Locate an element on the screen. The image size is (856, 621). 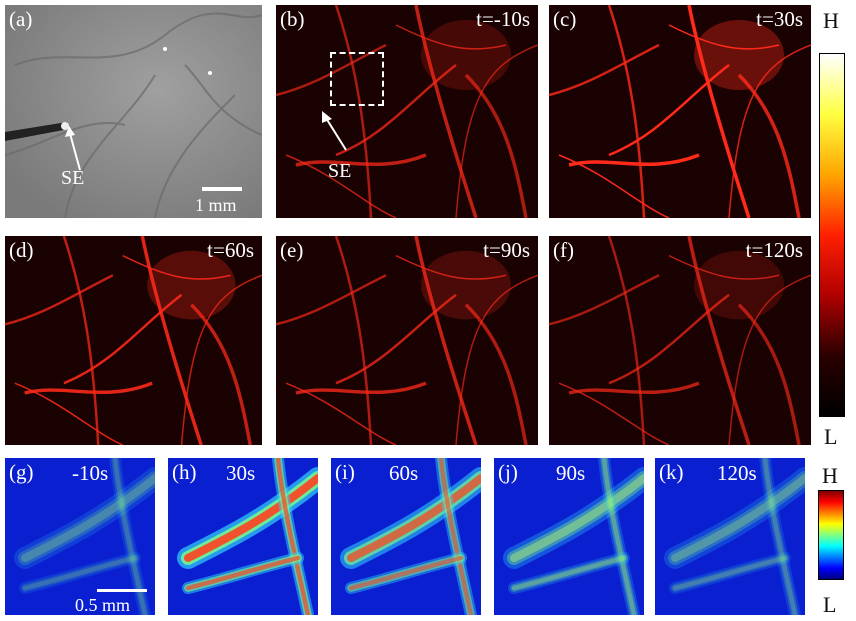
panel-b-se-label: SE is located at coordinates (340, 171).